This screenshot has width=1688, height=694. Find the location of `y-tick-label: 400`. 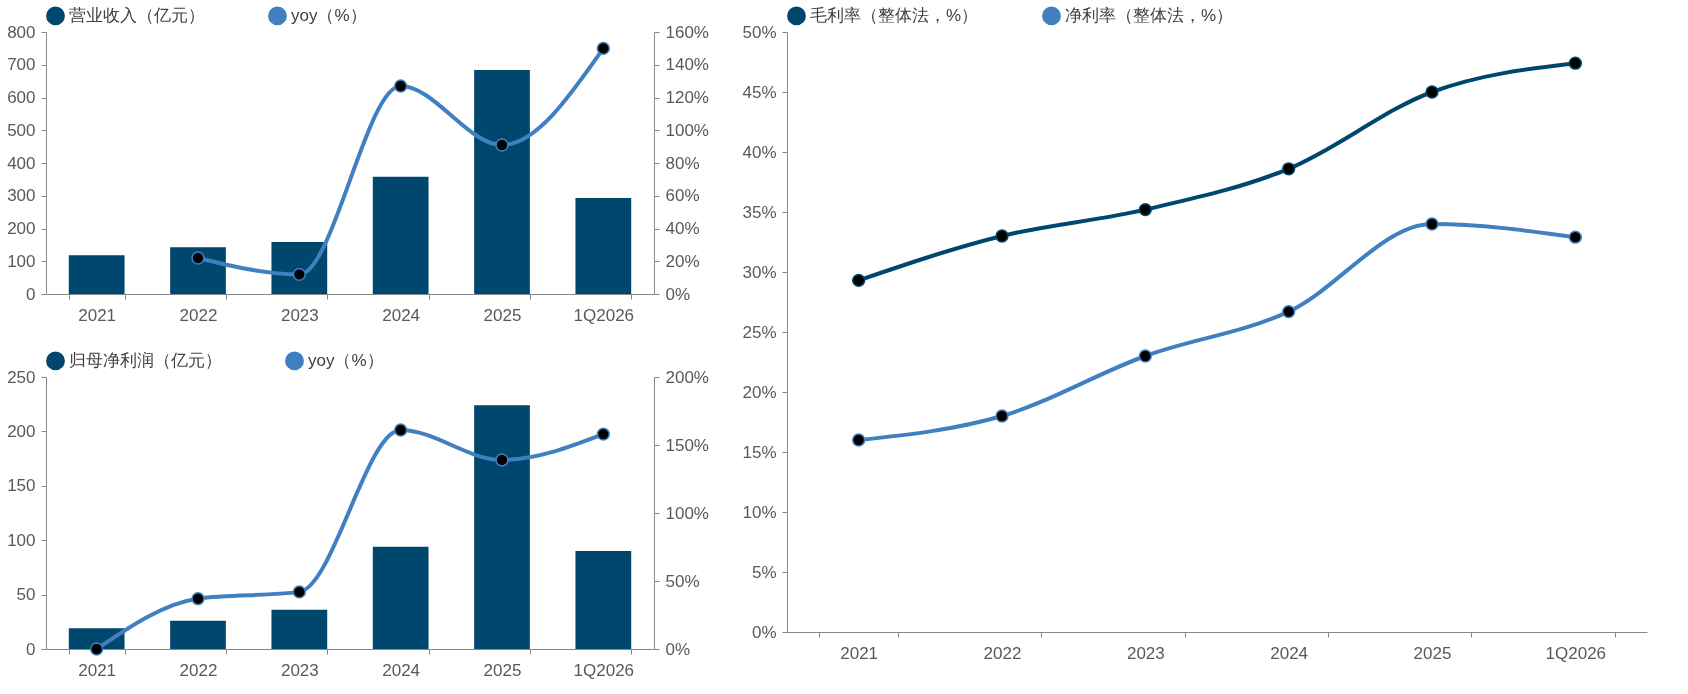

y-tick-label: 400 is located at coordinates (21, 163).